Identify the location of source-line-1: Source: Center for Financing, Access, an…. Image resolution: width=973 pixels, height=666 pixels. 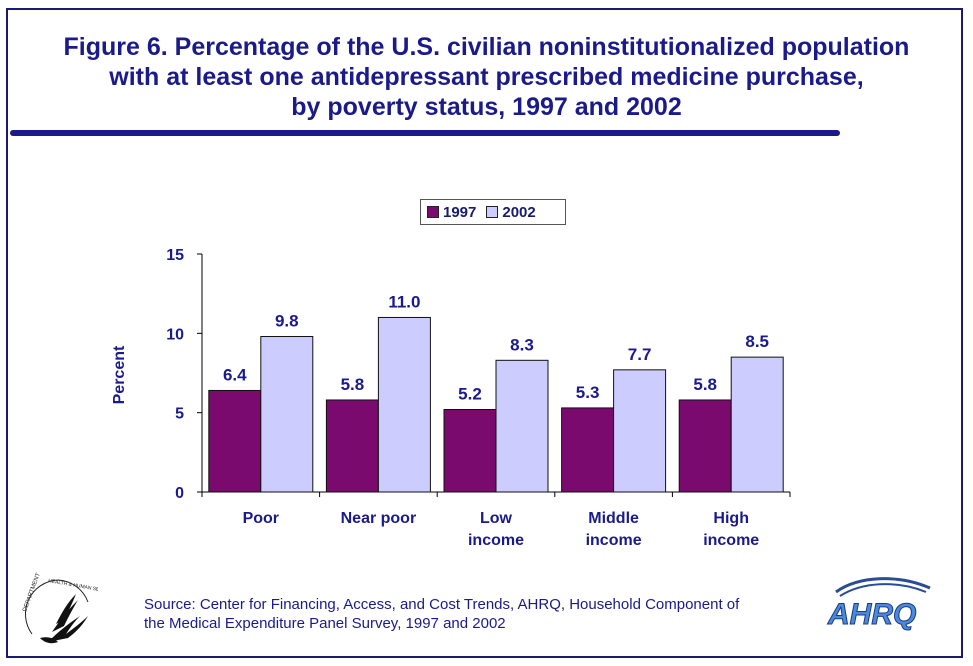
(442, 604).